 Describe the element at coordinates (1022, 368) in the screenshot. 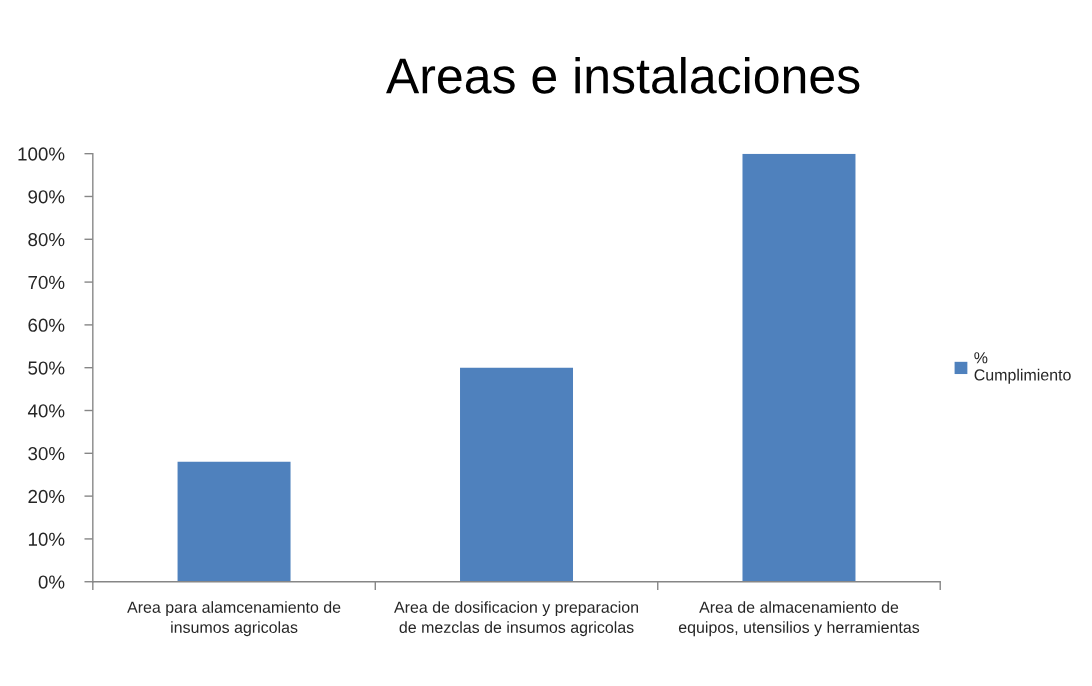

I see `legend-label: % Cumplimiento` at that location.